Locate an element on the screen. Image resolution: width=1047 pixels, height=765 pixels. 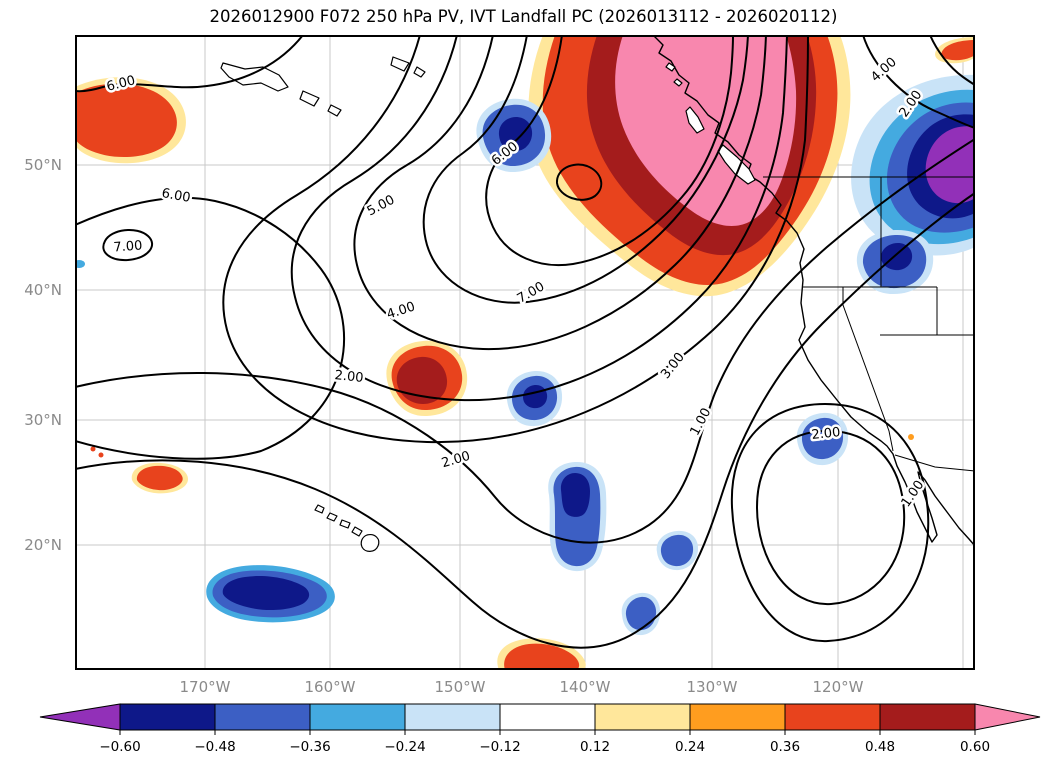
colorbar-segment-orange is located at coordinates (737, 717).